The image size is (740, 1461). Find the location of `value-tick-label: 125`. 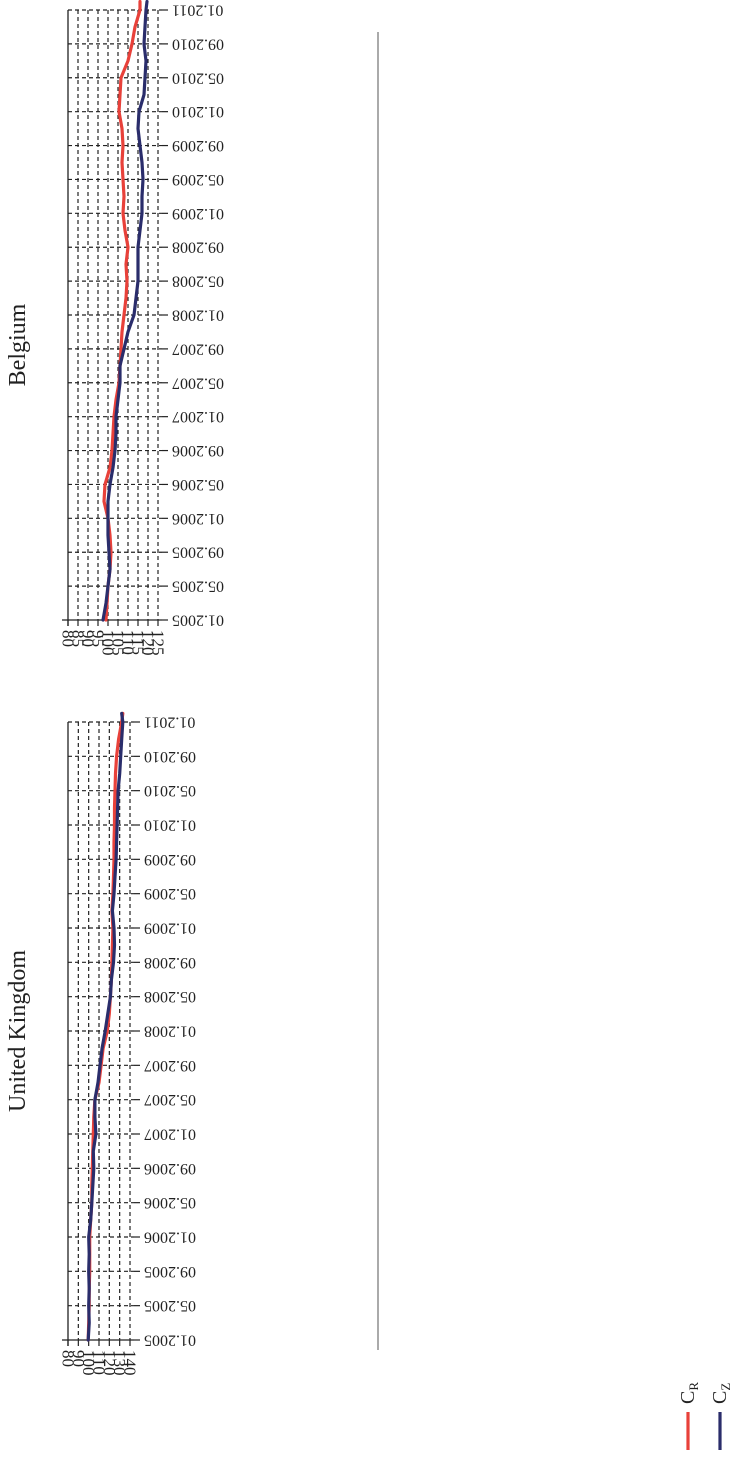

value-tick-label: 125 is located at coordinates (158, 643).